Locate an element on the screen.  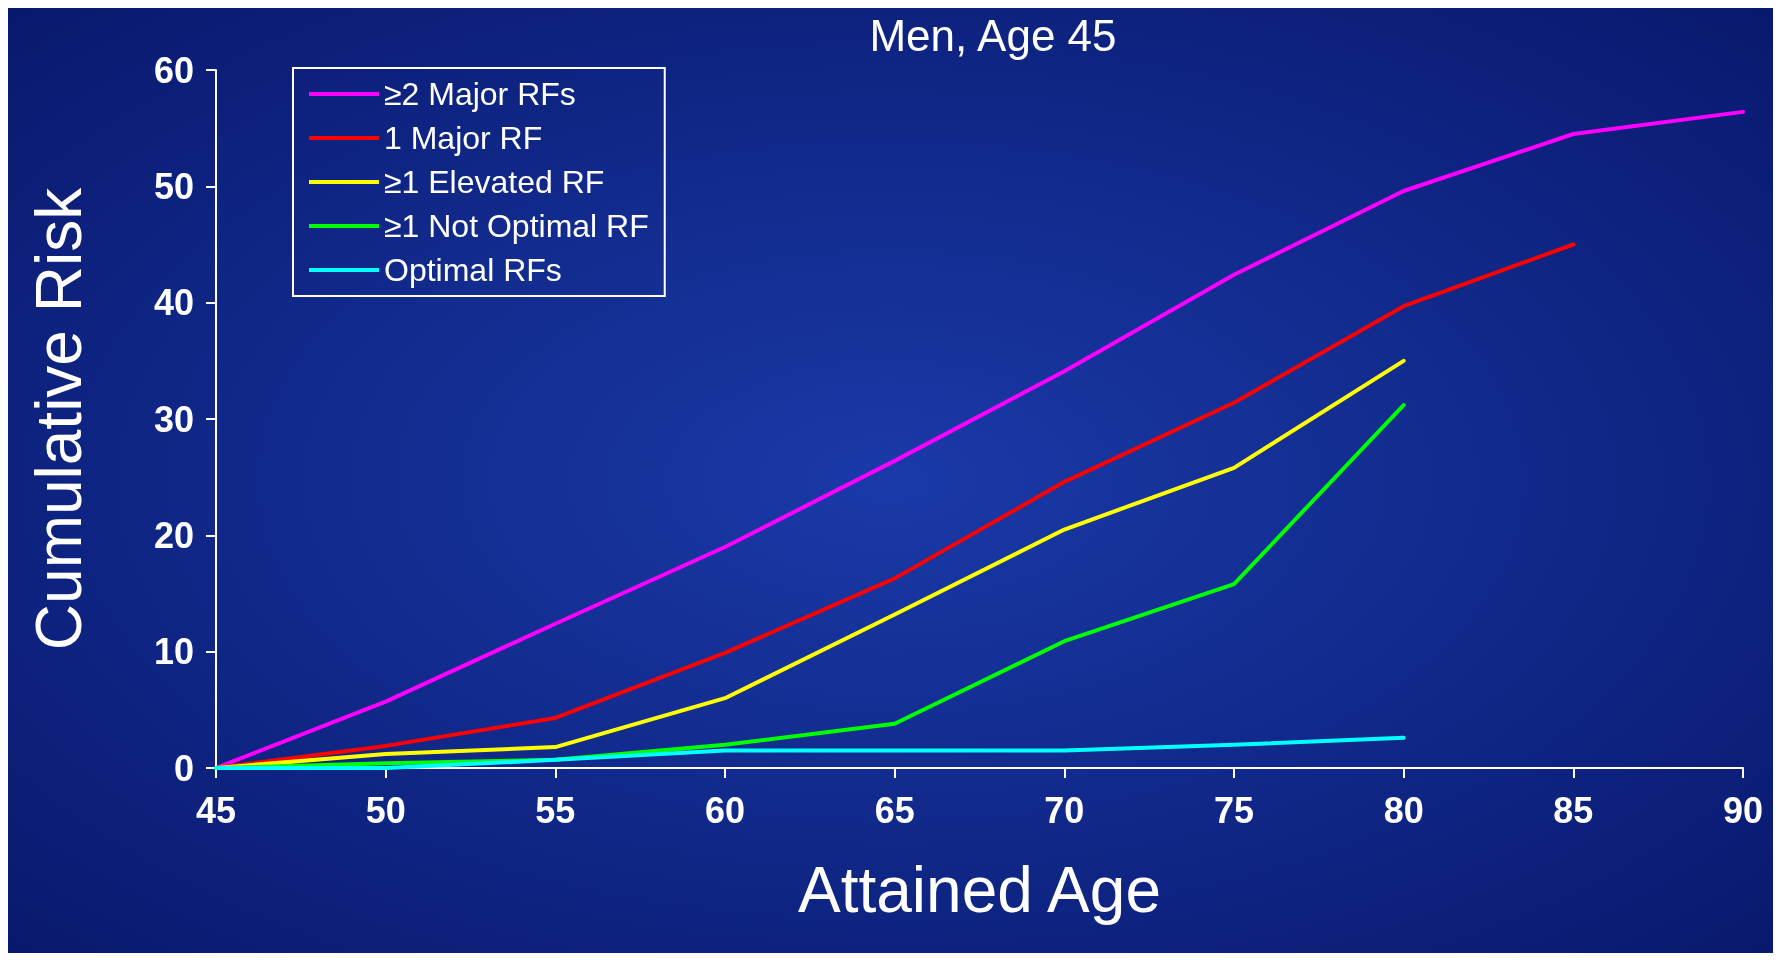
legend-label: ≥2 Major RFs is located at coordinates (480, 94).